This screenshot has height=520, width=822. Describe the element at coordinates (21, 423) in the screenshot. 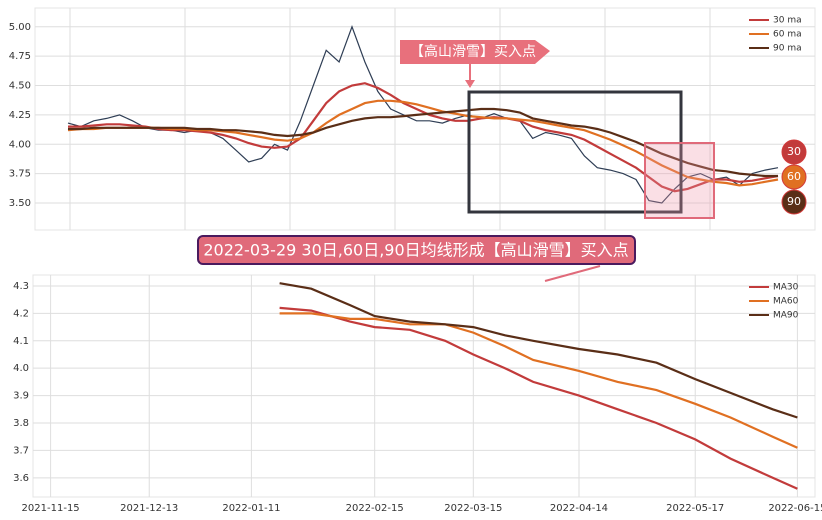

I see `y-tick-label: 3.8` at that location.